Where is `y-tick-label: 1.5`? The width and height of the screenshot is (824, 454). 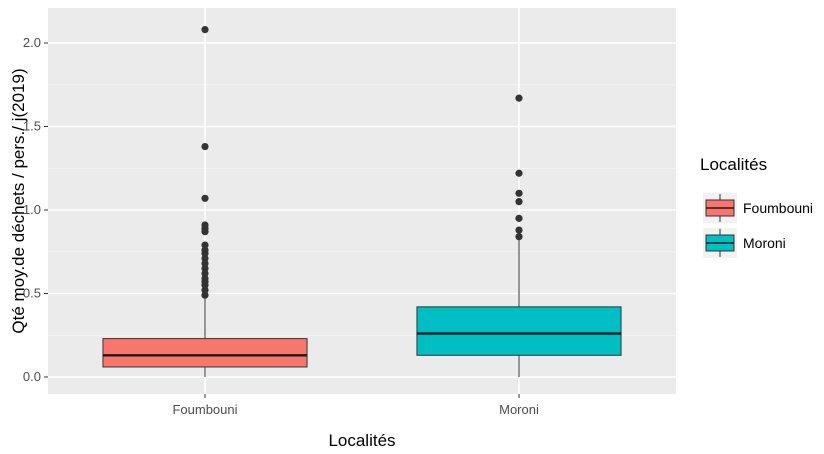 y-tick-label: 1.5 is located at coordinates (32, 126).